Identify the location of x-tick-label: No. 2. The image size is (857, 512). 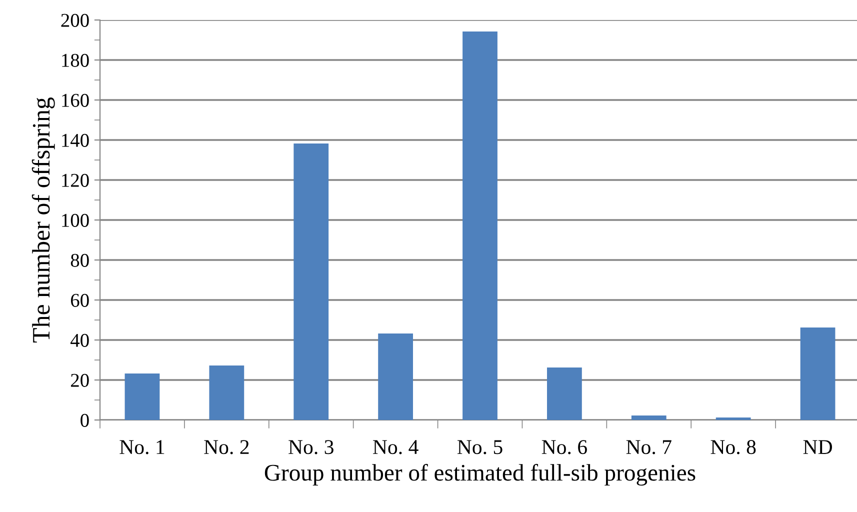
(226, 447).